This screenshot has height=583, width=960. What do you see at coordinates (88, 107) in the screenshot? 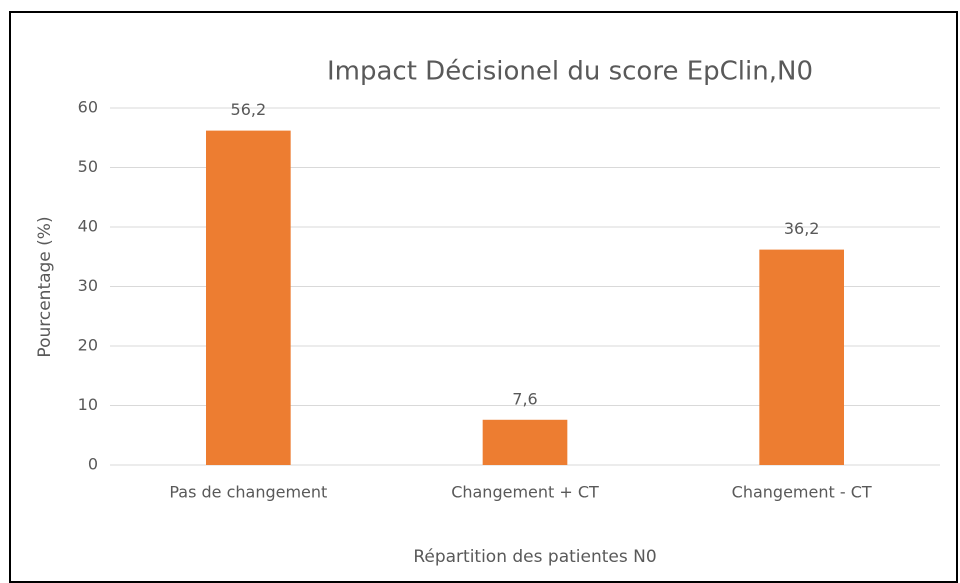
I see `y-tick-label: 60` at bounding box center [88, 107].